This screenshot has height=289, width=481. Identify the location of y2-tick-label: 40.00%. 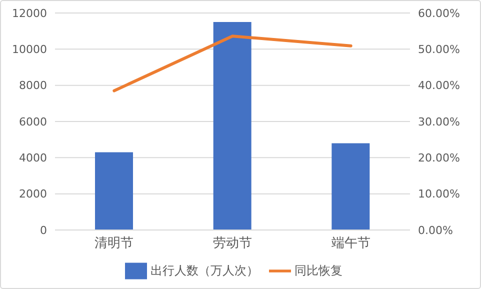
(439, 85).